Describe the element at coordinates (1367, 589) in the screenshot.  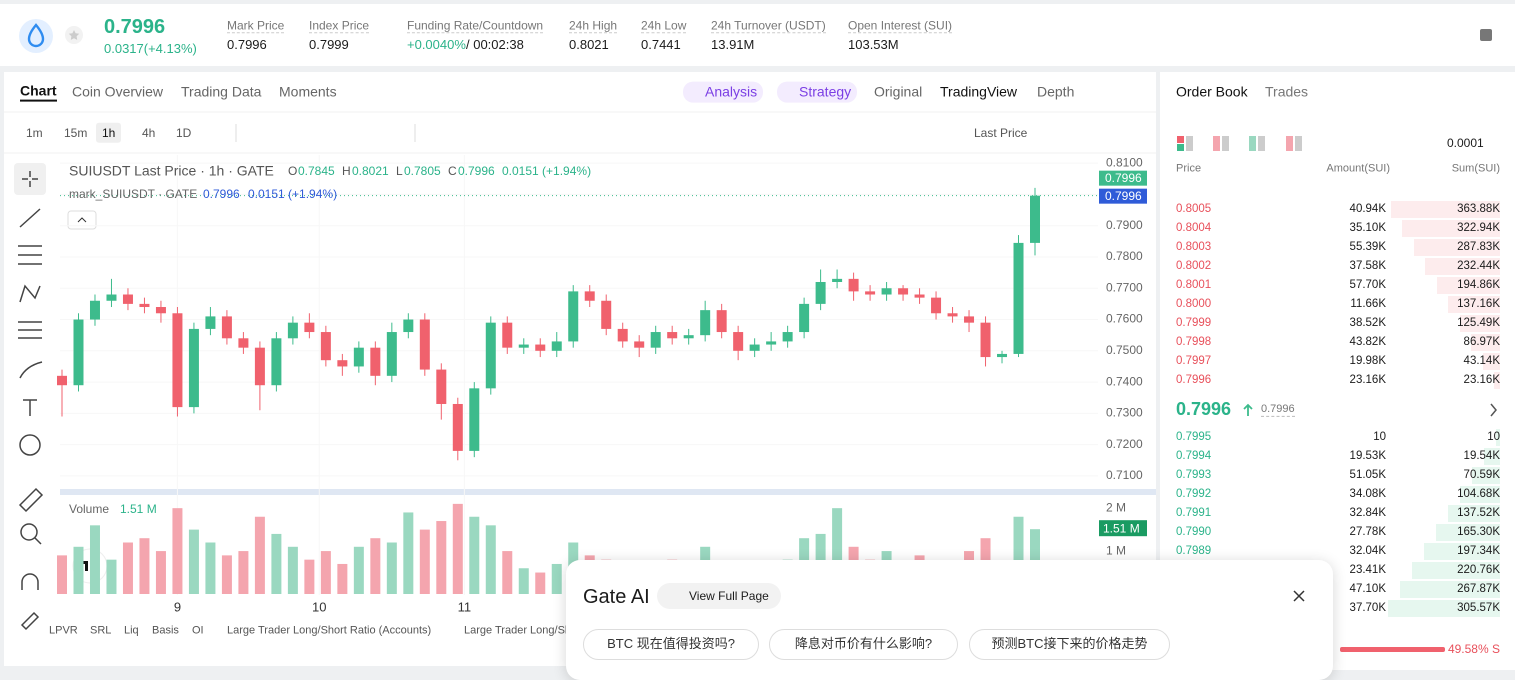
I see `book-amount: 47.10K` at that location.